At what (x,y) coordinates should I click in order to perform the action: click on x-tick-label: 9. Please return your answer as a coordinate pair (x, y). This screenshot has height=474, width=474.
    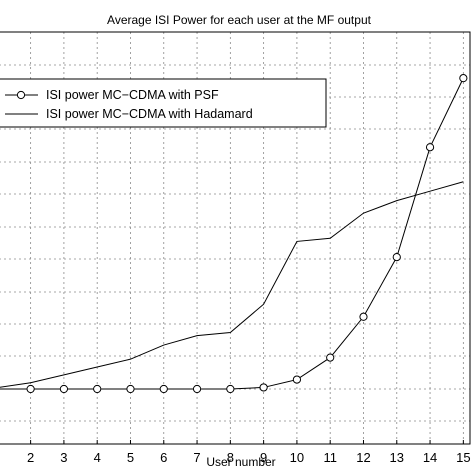
    Looking at the image, I should click on (263, 457).